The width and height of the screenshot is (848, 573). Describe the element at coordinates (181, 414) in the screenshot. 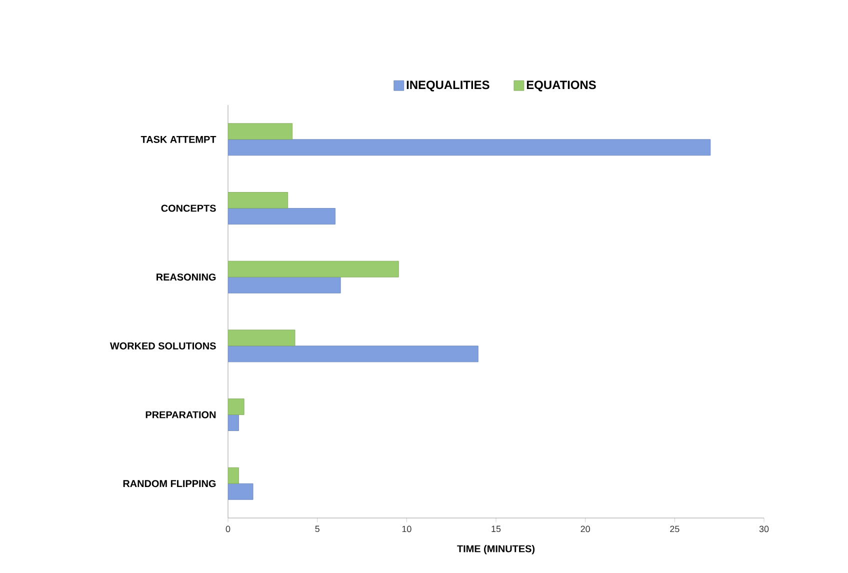

I see `y-tick-label: PREPARATION` at that location.